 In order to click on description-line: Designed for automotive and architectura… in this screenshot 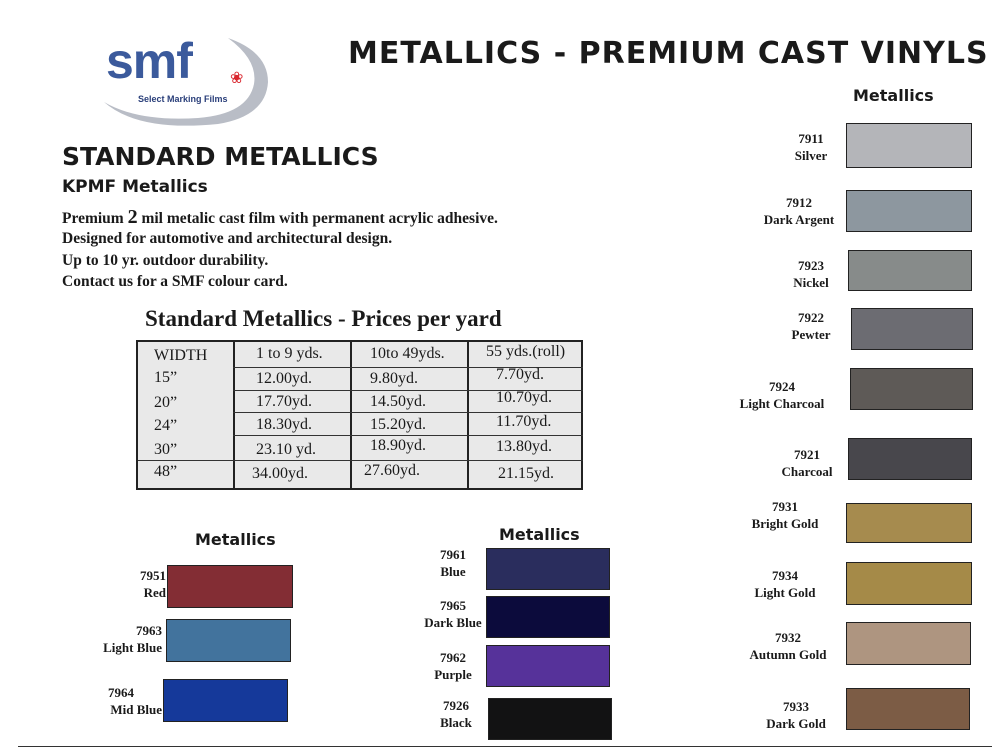, I will do `click(227, 238)`.